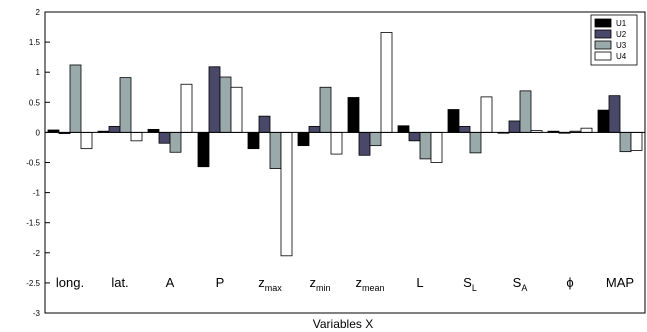  What do you see at coordinates (70, 282) in the screenshot?
I see `category-label: long.` at bounding box center [70, 282].